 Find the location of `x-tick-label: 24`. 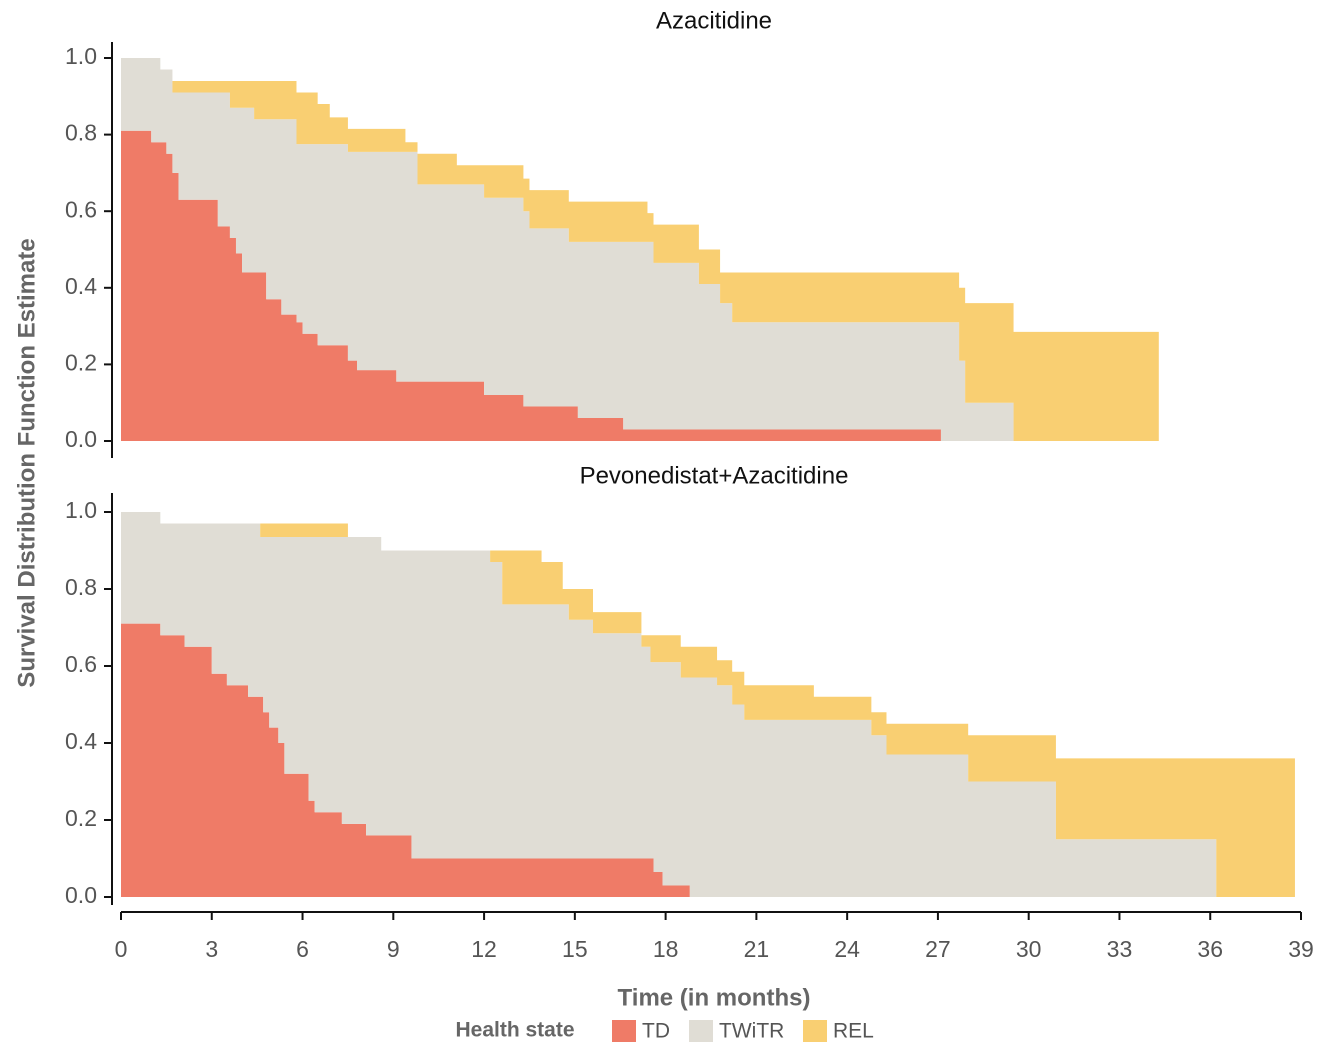

x-tick-label: 24 is located at coordinates (847, 949).